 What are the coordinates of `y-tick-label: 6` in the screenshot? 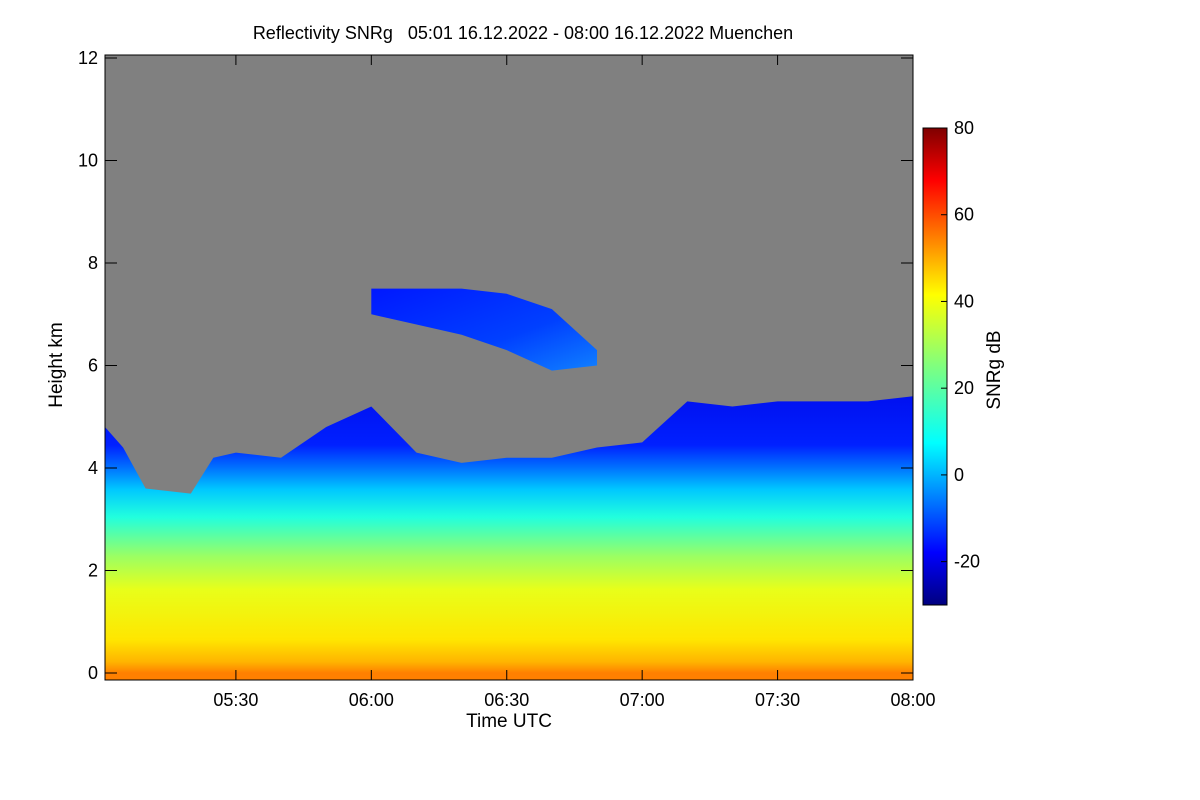 It's located at (93, 366).